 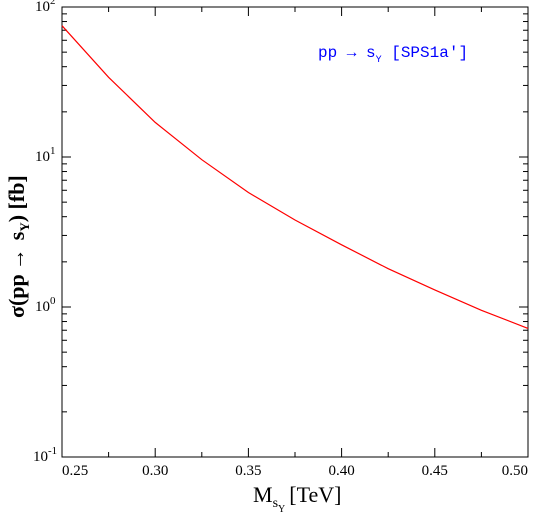 What do you see at coordinates (515, 471) in the screenshot?
I see `x-tick-label: 0.50` at bounding box center [515, 471].